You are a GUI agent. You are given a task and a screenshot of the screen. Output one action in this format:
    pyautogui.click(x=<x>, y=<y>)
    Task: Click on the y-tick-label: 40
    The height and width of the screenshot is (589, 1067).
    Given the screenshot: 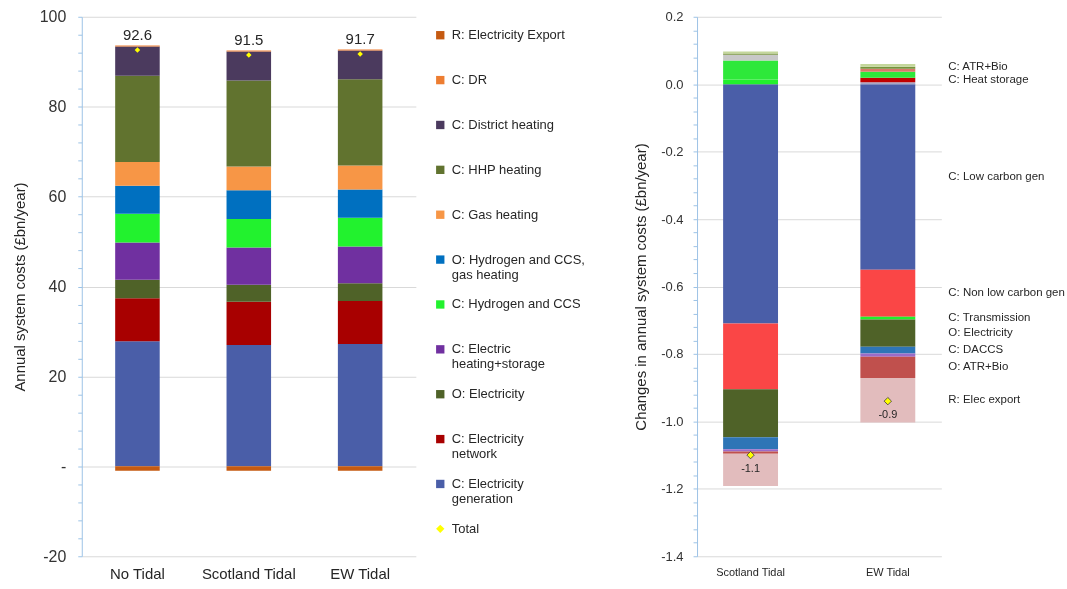 What is the action you would take?
    pyautogui.click(x=57, y=286)
    